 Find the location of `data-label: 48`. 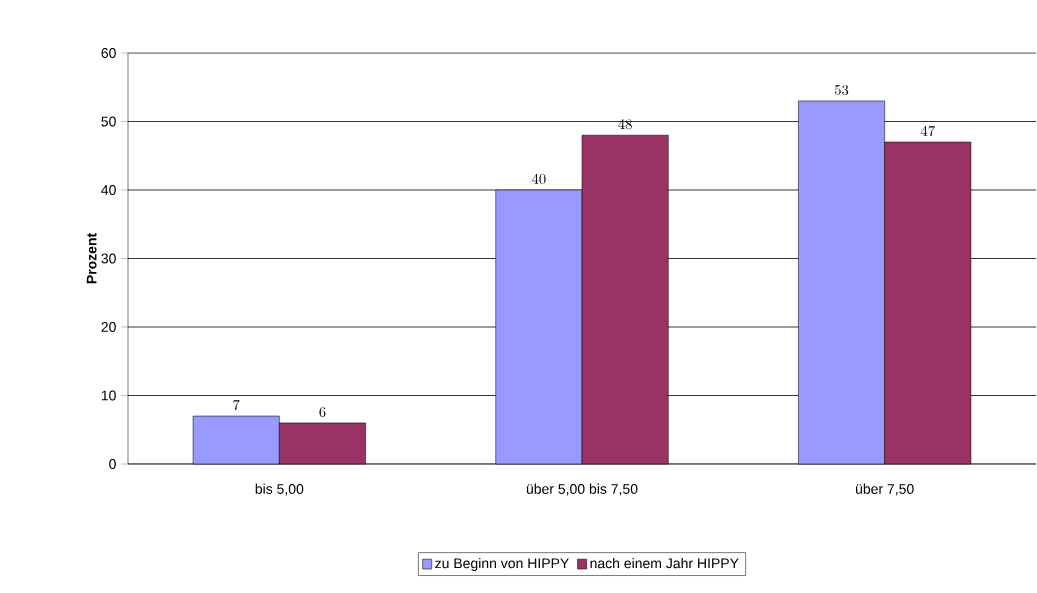

data-label: 48 is located at coordinates (625, 124).